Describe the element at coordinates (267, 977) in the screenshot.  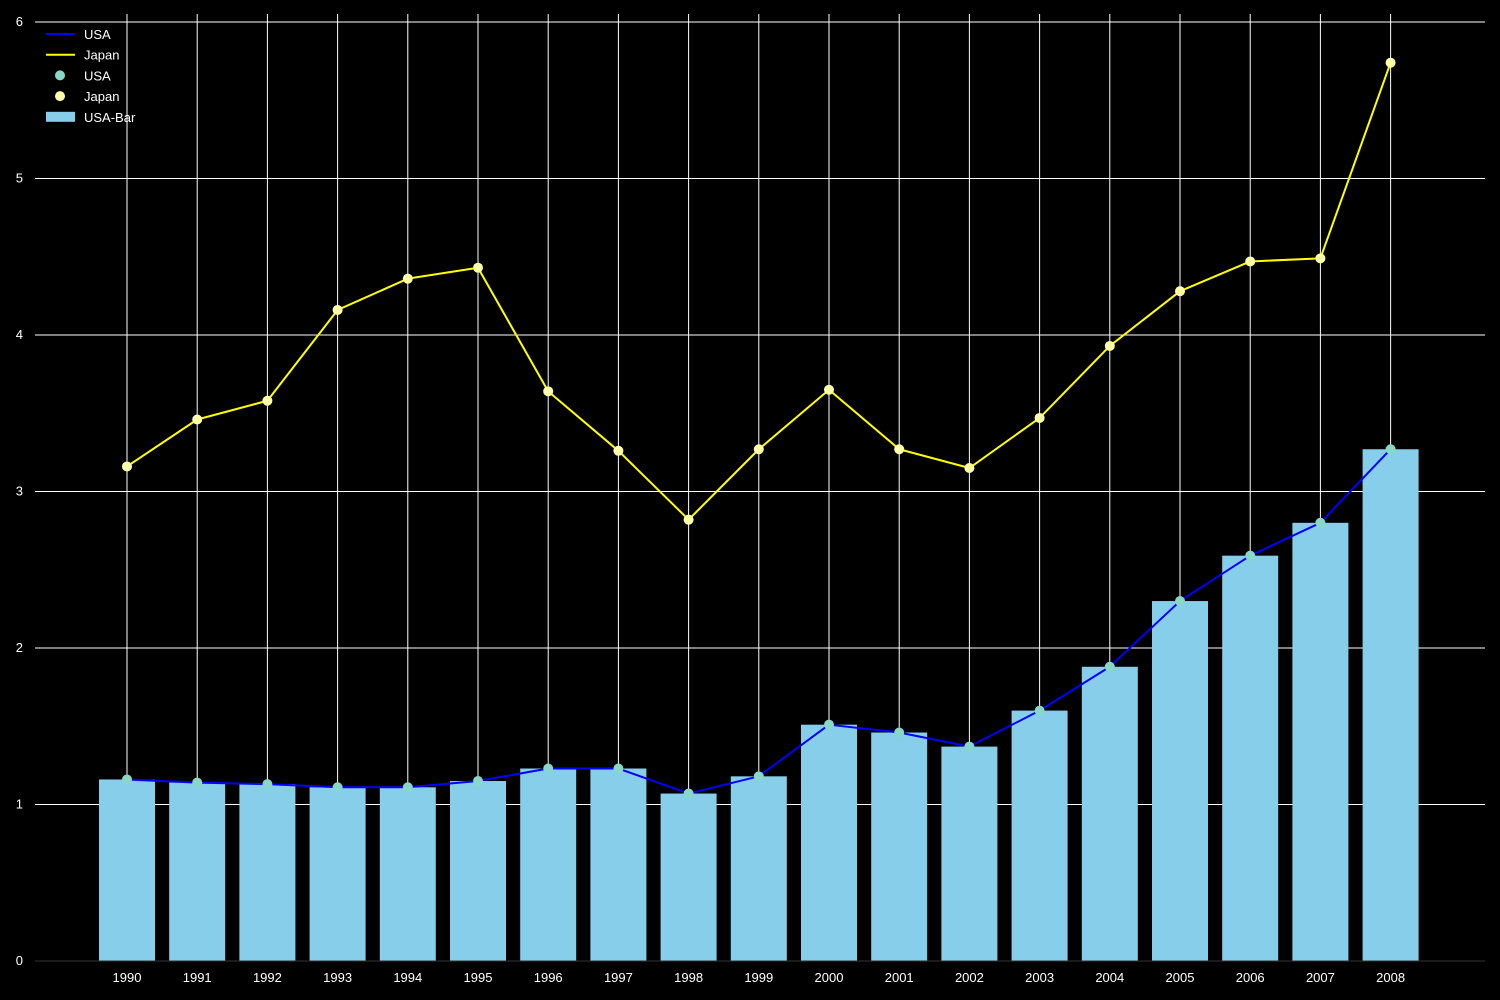
I see `x-tick-label: 1992` at that location.